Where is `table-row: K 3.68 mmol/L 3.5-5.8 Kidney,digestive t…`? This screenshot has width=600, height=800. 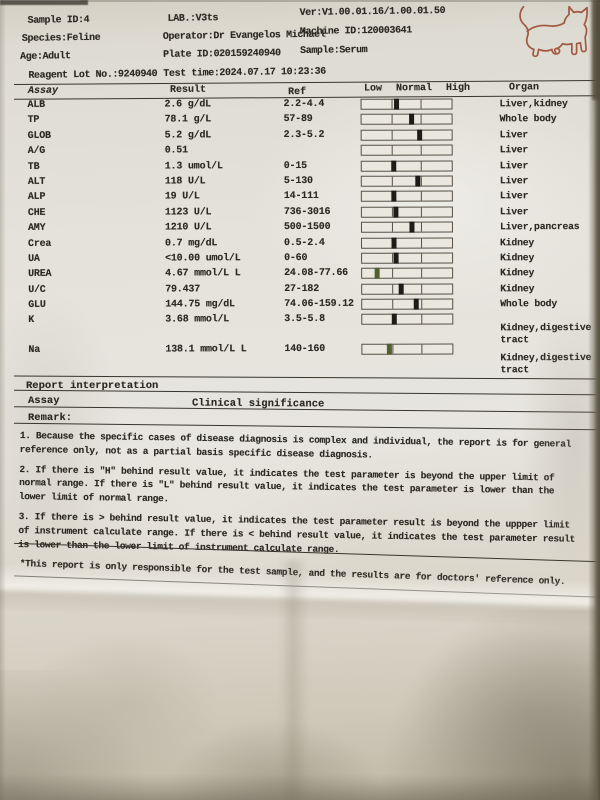 table-row: K 3.68 mmol/L 3.5-5.8 Kidney,digestive t… is located at coordinates (300, 329).